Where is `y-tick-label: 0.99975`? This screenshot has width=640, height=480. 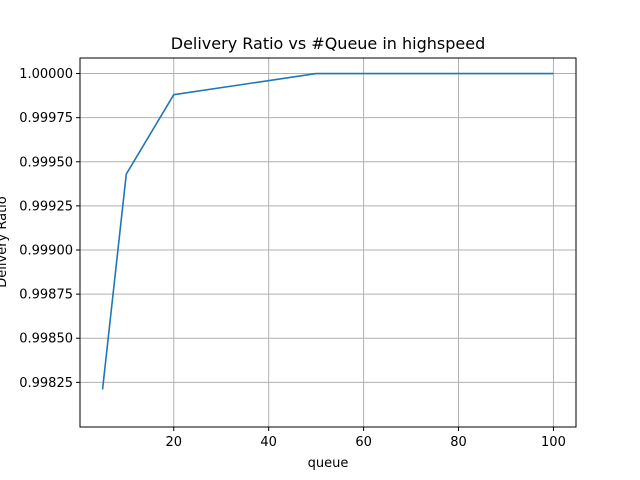
y-tick-label: 0.99975 is located at coordinates (46, 118).